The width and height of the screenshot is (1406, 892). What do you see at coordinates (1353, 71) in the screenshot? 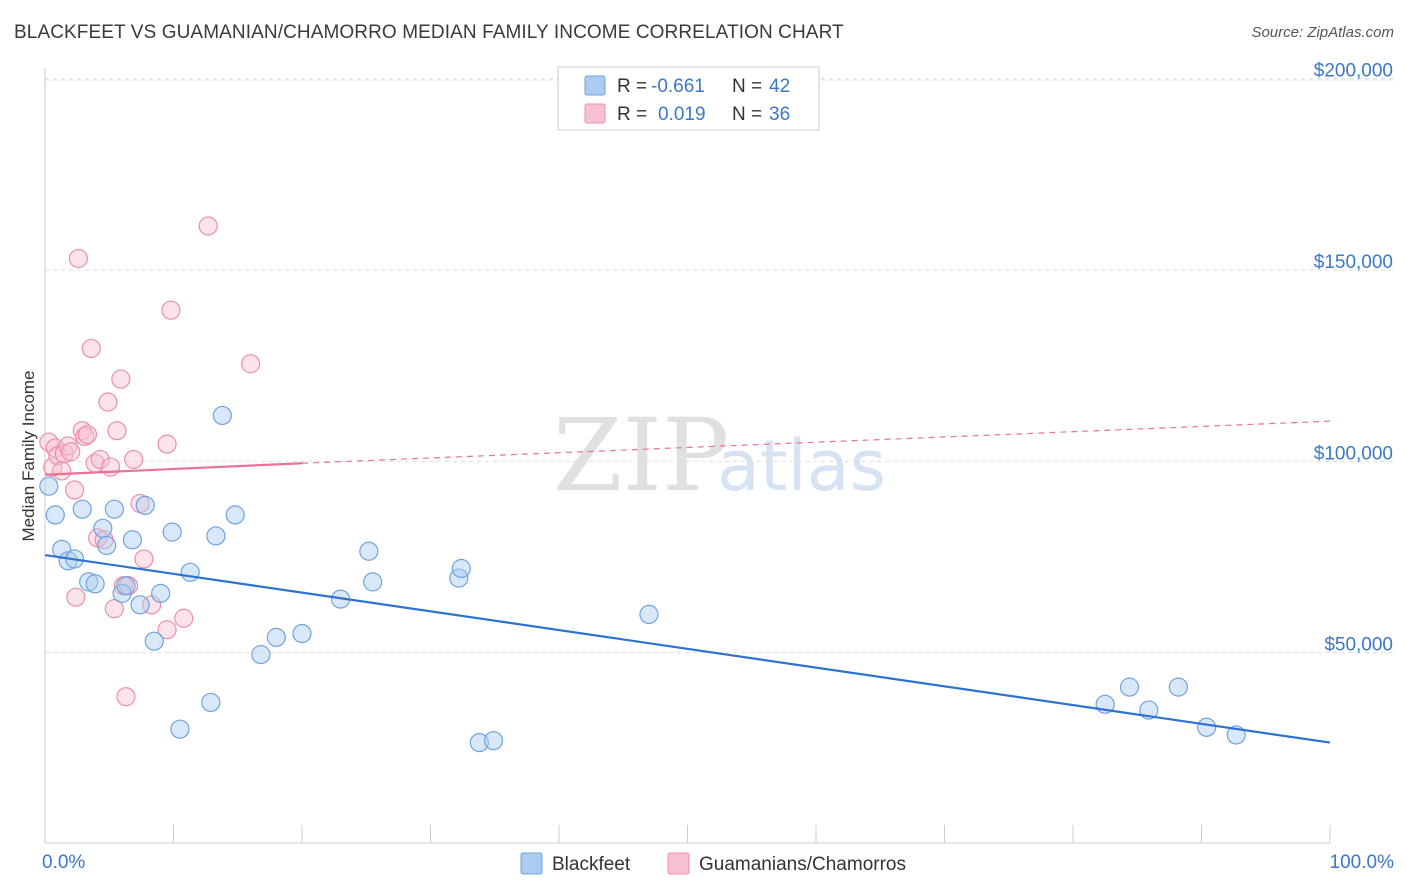
I see `y-tick-label: $200,000` at bounding box center [1353, 71].